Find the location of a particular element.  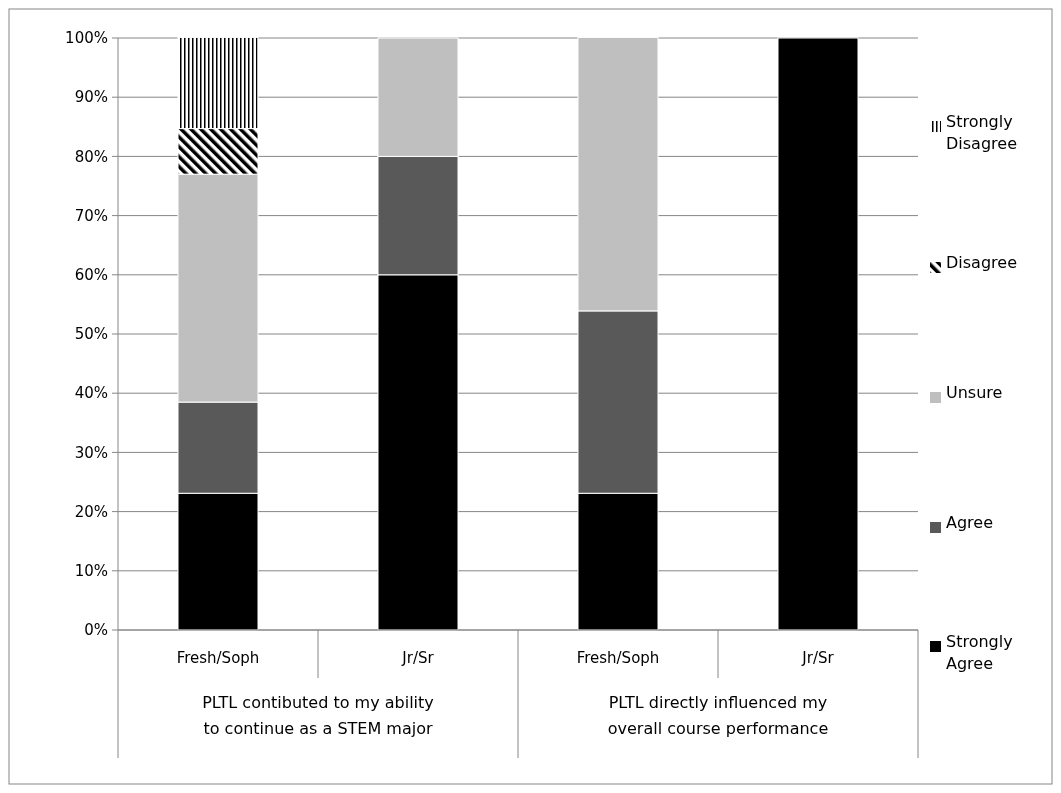

text: PLTL directly influenced my overall course performance is located at coordinates (718, 715).